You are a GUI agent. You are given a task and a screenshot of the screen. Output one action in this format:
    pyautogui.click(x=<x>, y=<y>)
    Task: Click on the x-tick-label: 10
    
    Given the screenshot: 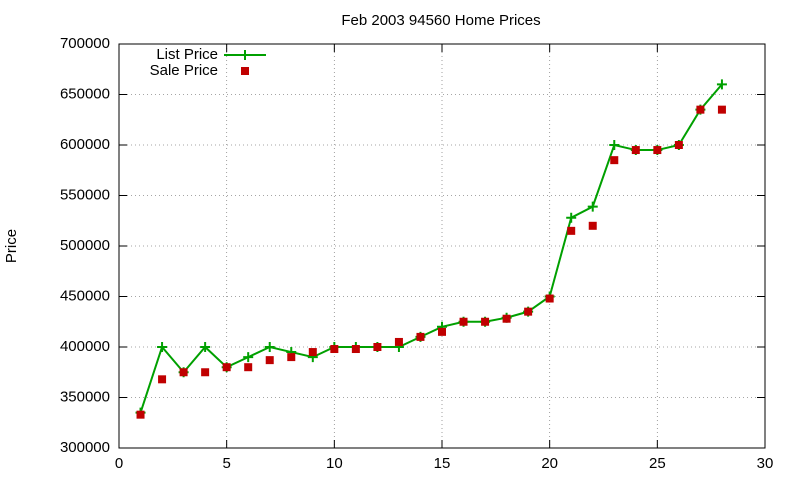 What is the action you would take?
    pyautogui.click(x=334, y=463)
    